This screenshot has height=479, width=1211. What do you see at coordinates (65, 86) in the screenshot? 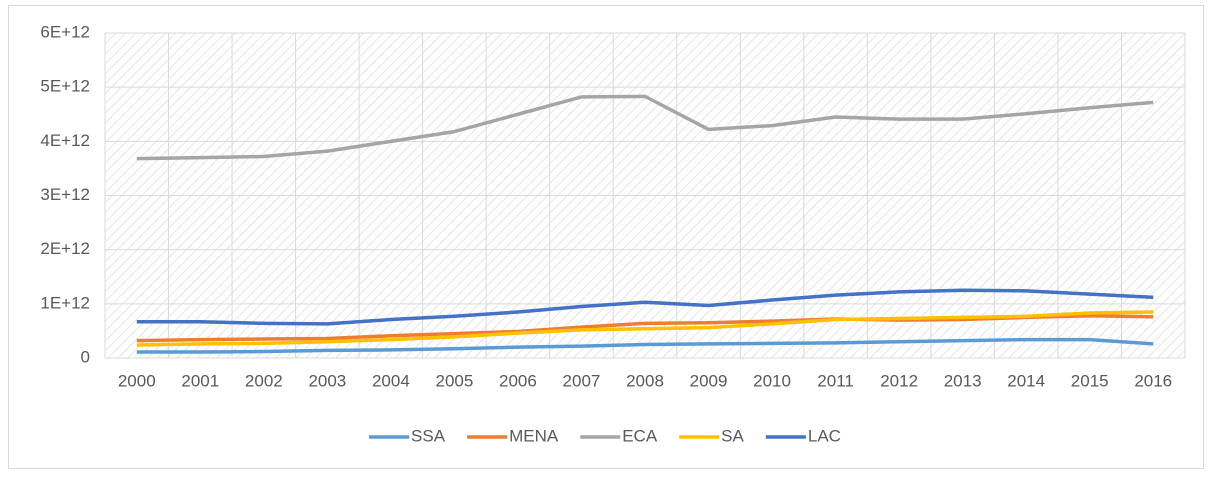
I see `y-tick-label: 5E+12` at bounding box center [65, 86].